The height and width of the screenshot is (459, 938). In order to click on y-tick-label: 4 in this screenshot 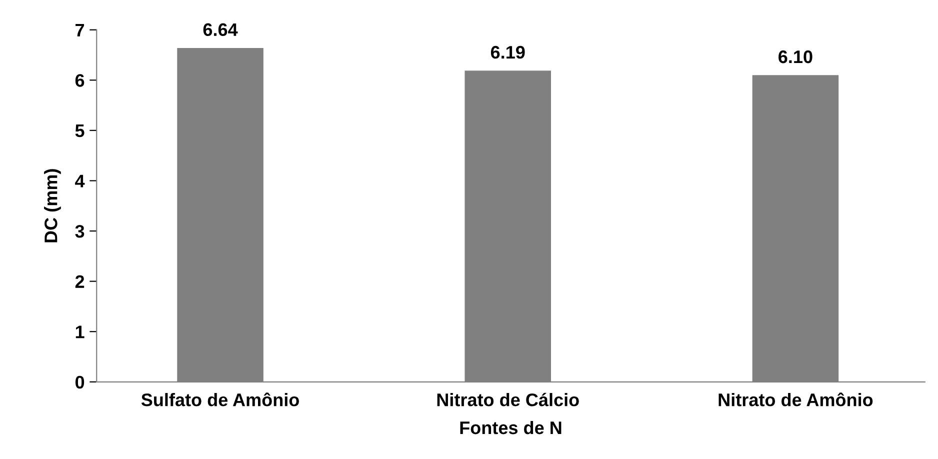, I will do `click(80, 181)`.